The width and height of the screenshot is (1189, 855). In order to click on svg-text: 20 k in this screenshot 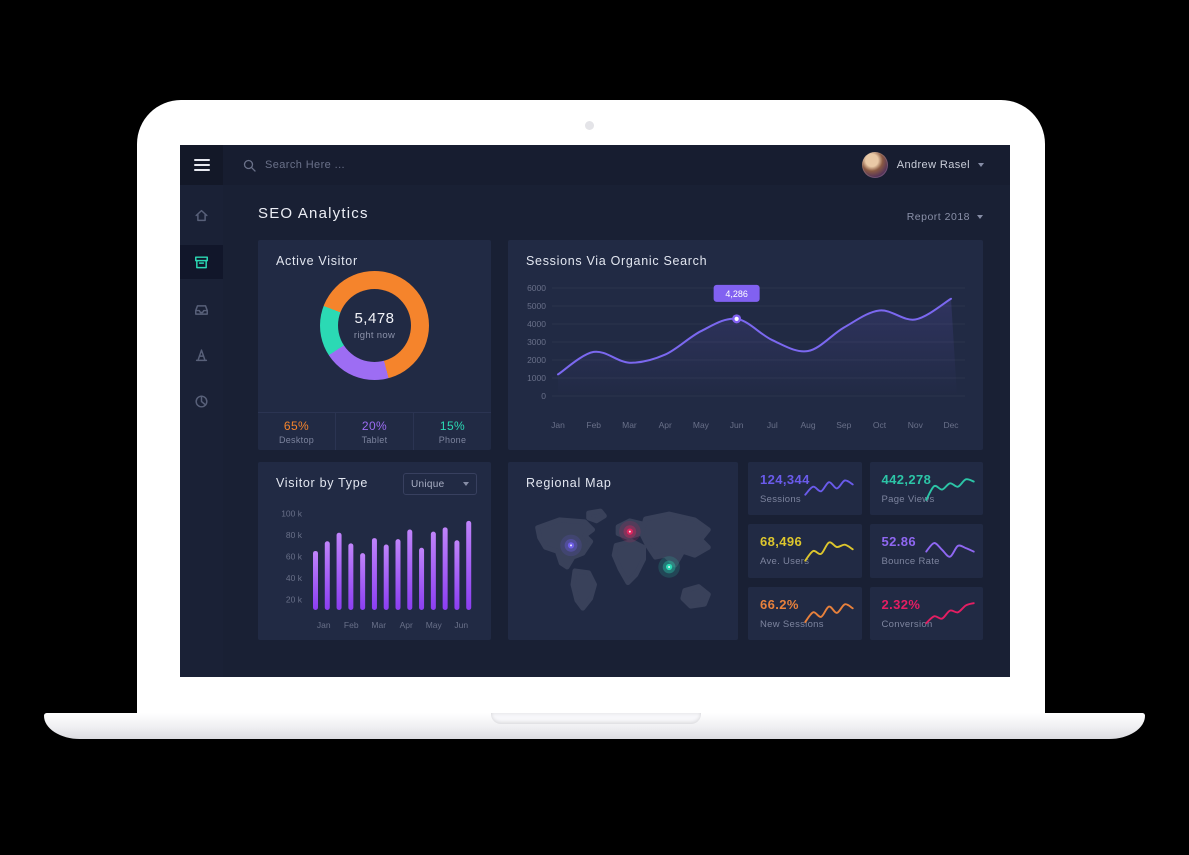, I will do `click(294, 599)`.